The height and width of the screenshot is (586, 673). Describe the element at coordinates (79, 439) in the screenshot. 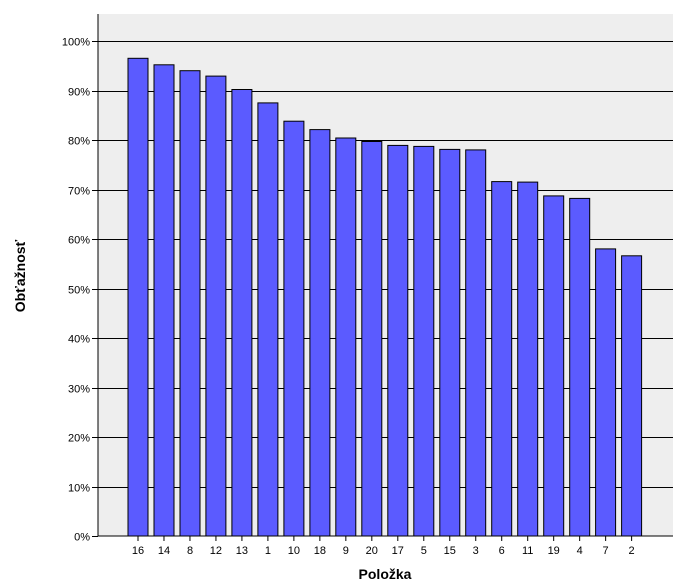

I see `y-tick-label: 20%` at that location.